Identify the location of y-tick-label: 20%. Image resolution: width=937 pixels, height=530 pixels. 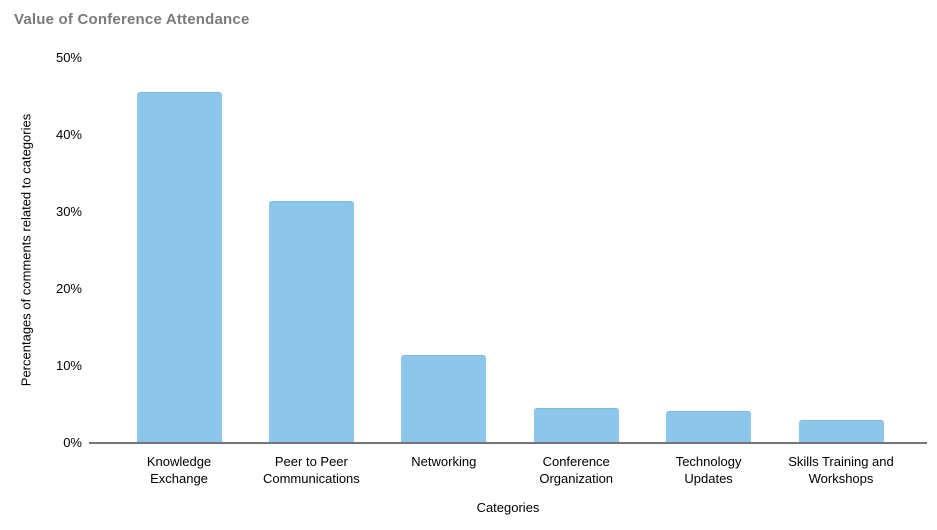
(68, 288).